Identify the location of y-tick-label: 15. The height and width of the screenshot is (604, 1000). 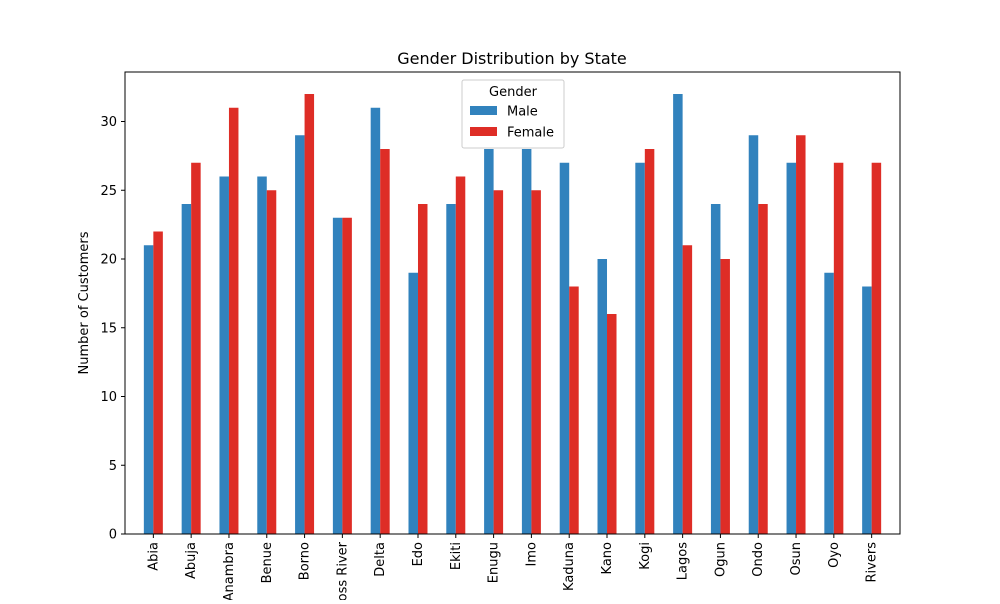
(108, 328).